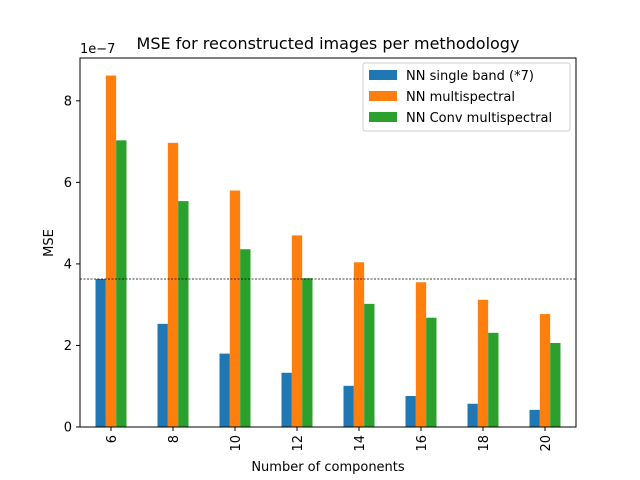  Describe the element at coordinates (68, 346) in the screenshot. I see `y-tick-label: 2` at that location.